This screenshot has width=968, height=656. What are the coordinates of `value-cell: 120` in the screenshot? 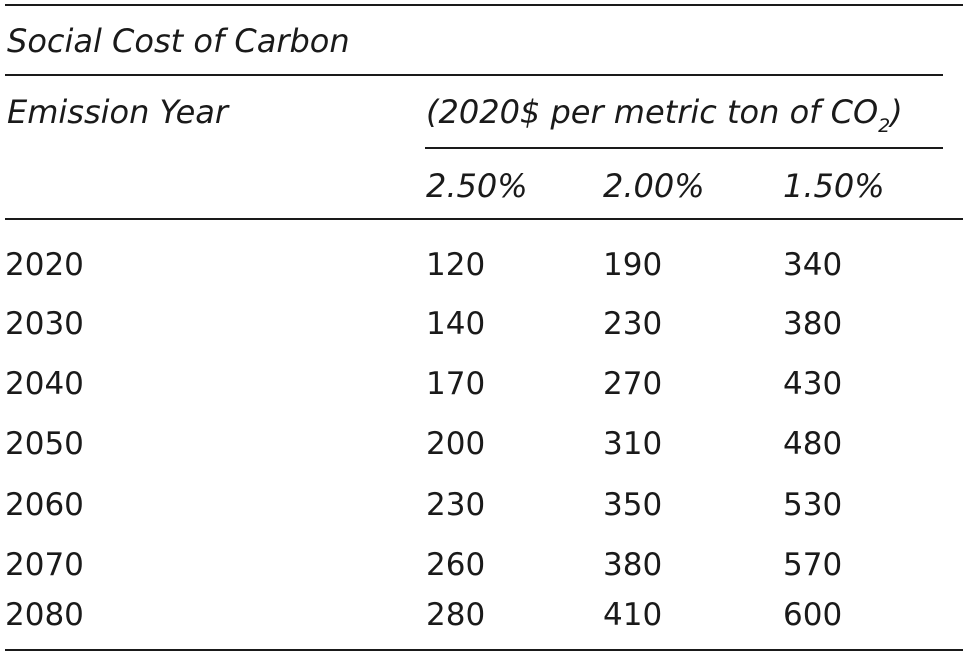 It's located at (456, 265).